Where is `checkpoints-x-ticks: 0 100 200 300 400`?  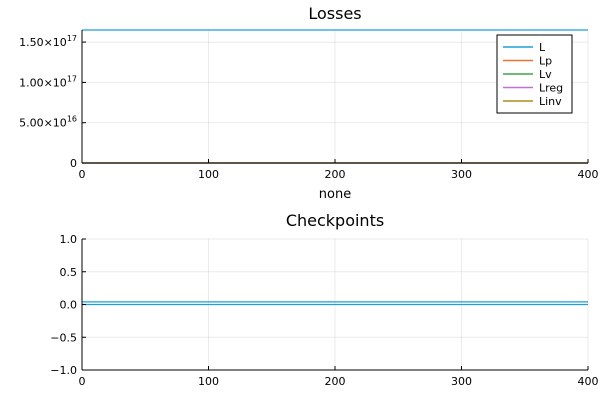 checkpoints-x-ticks: 0 100 200 300 400 is located at coordinates (339, 377).